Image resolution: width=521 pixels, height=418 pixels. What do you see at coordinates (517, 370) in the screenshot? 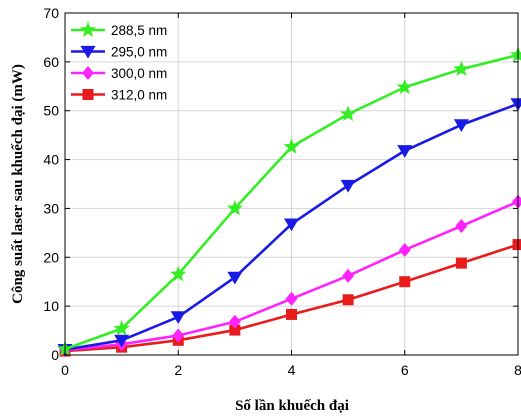
I see `x-tick-label: 8` at bounding box center [517, 370].